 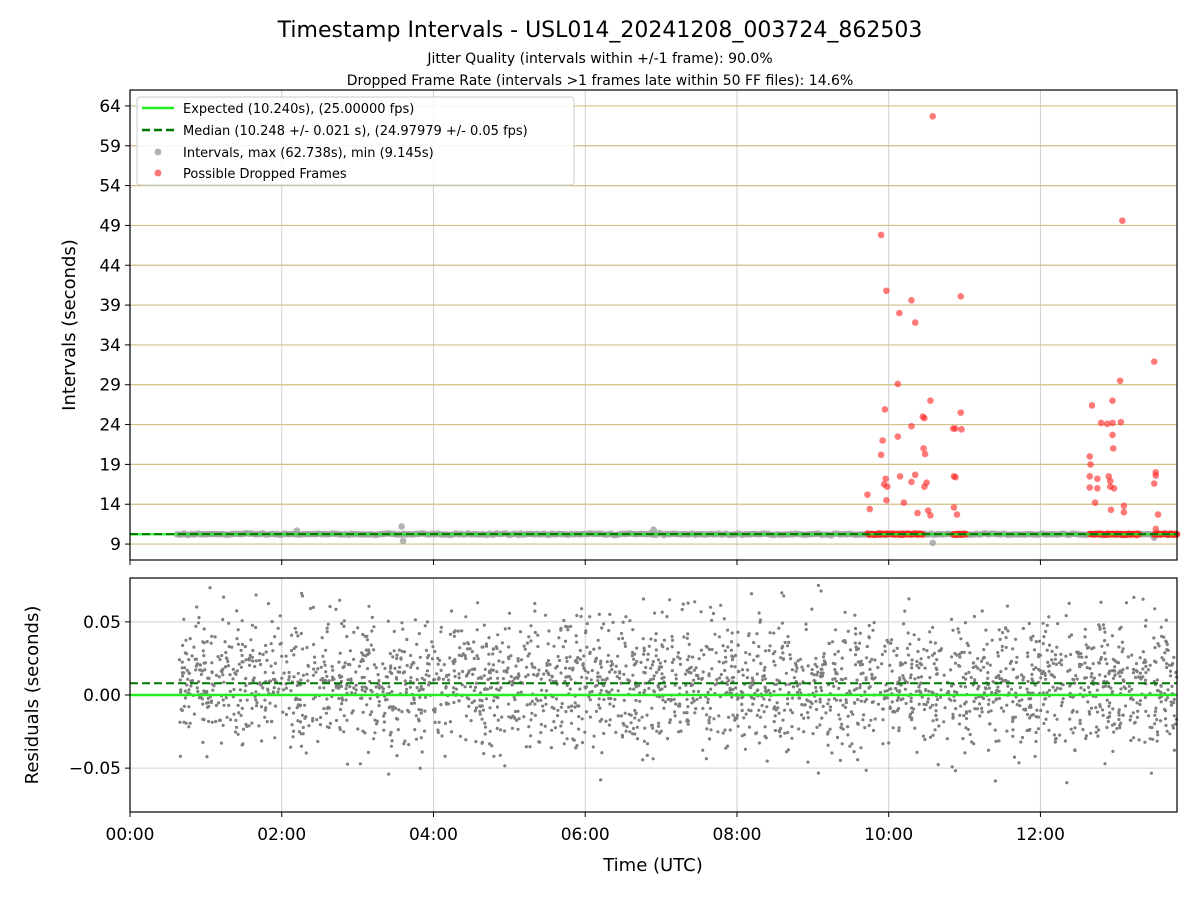 What do you see at coordinates (433, 835) in the screenshot?
I see `x-tick-label: 04:00` at bounding box center [433, 835].